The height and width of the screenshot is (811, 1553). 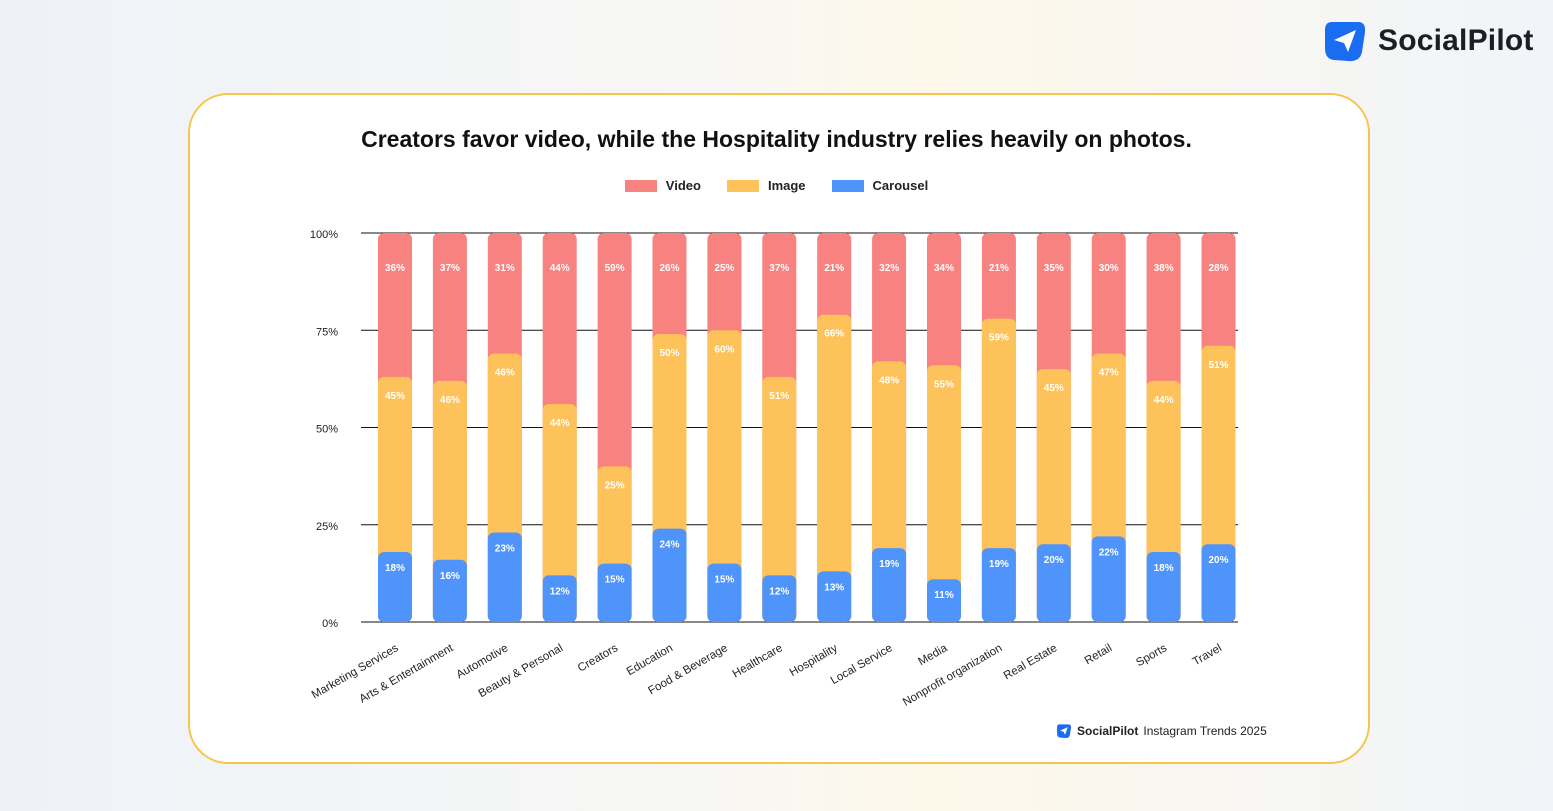 I want to click on legend-item-video: Video, so click(x=662, y=185).